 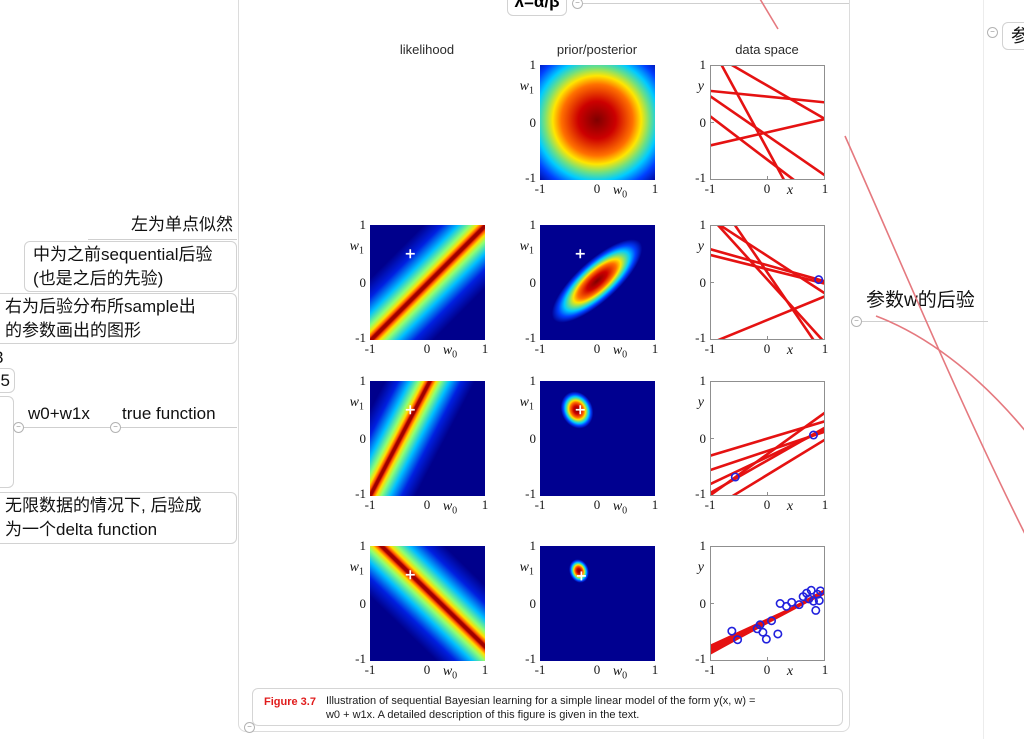 I want to click on plot-likelihood-row3: 1 w1 0 -1 -1 0 w0 1, so click(x=419, y=445).